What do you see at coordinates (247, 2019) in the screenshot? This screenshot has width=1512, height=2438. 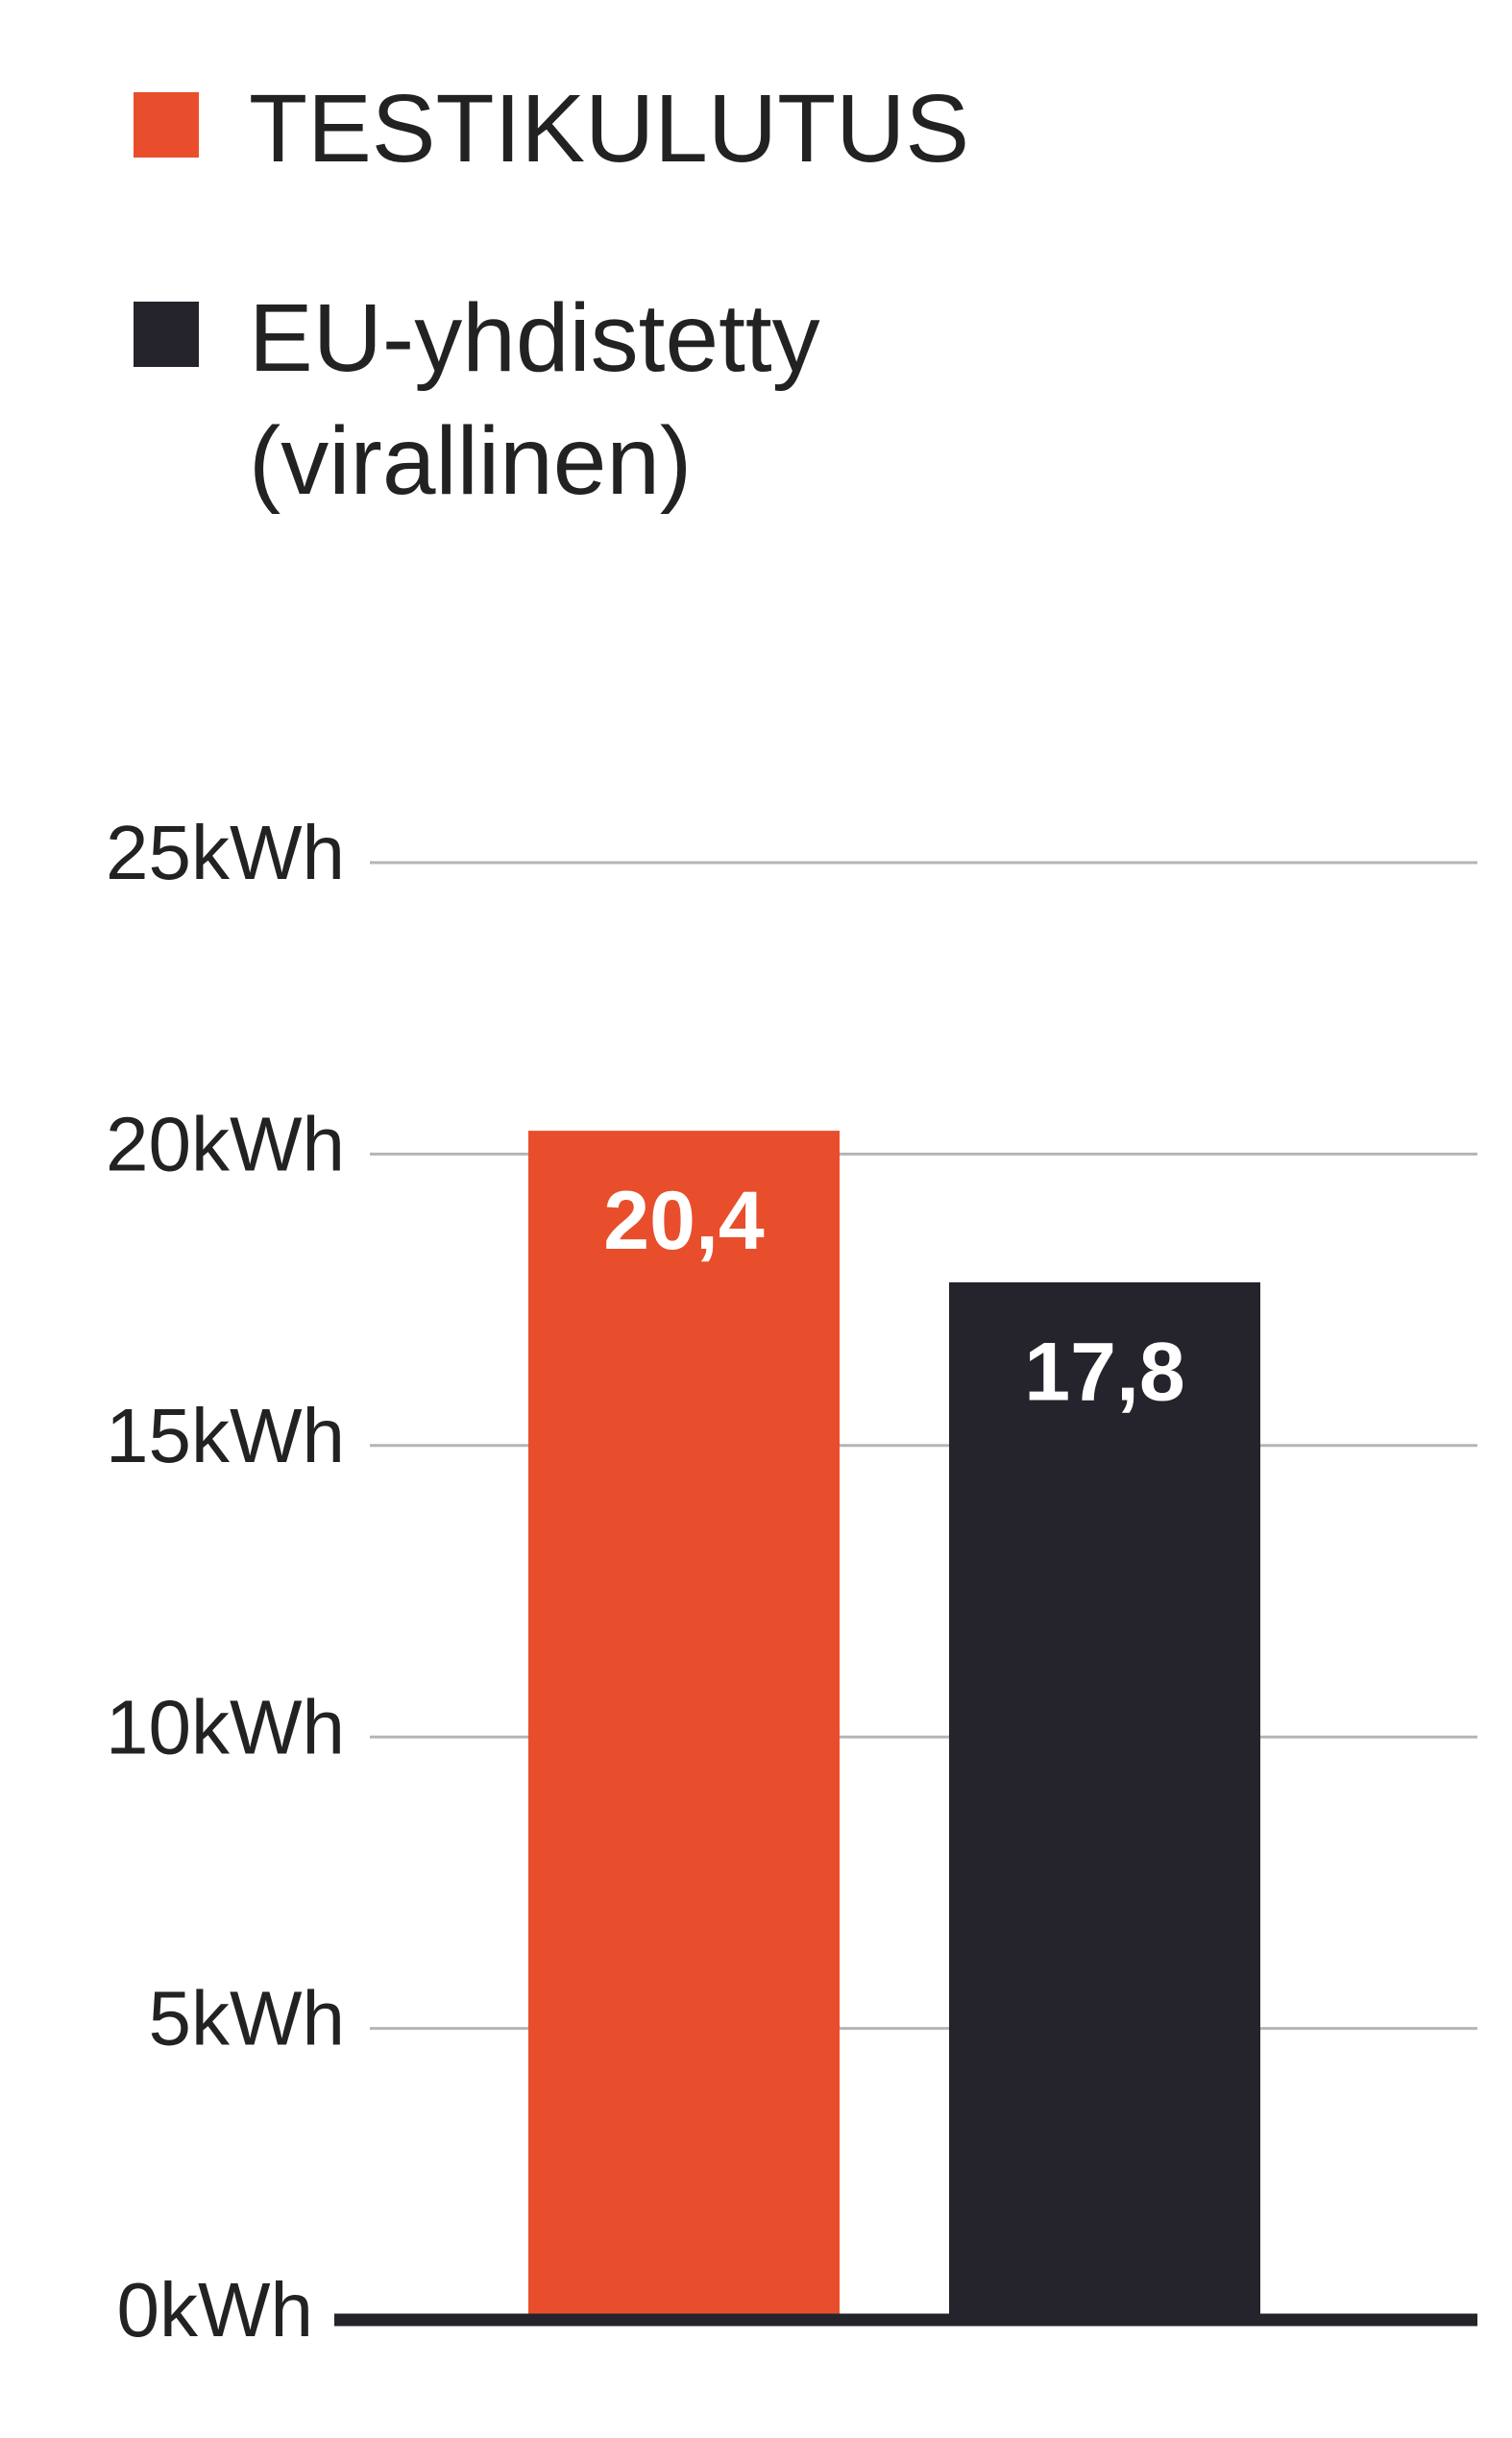 I see `y-tick-label: 5kWh` at bounding box center [247, 2019].